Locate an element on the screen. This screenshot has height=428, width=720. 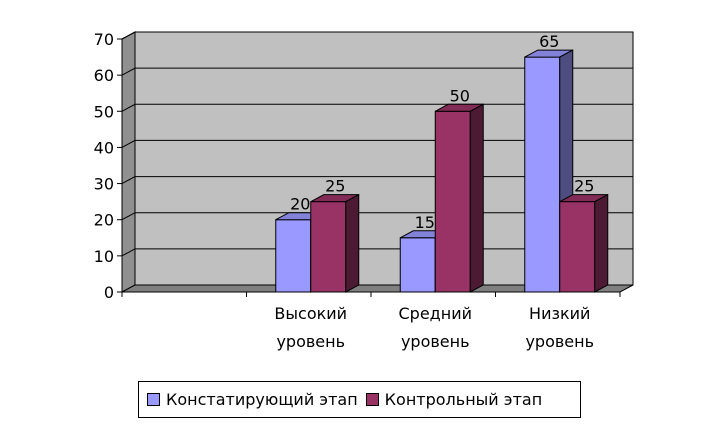
y-tick-label: 60 is located at coordinates (104, 75).